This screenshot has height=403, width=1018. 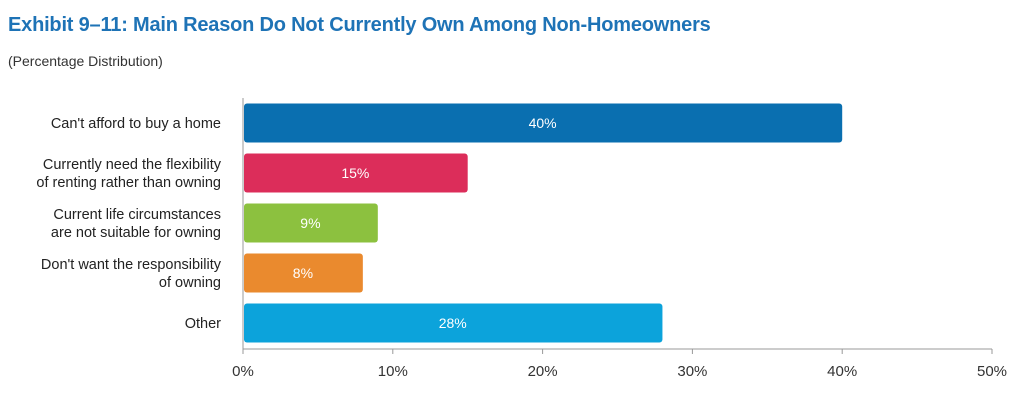 I want to click on x-tick-label: 30%, so click(x=692, y=371).